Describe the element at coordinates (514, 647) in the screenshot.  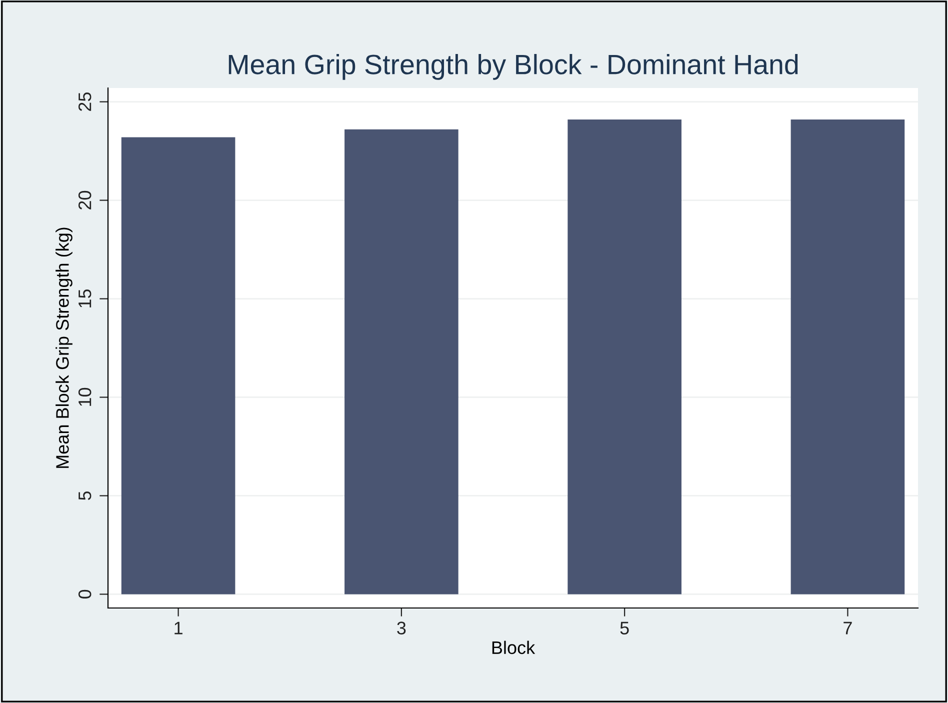
I see `x-axis-title: Block` at that location.